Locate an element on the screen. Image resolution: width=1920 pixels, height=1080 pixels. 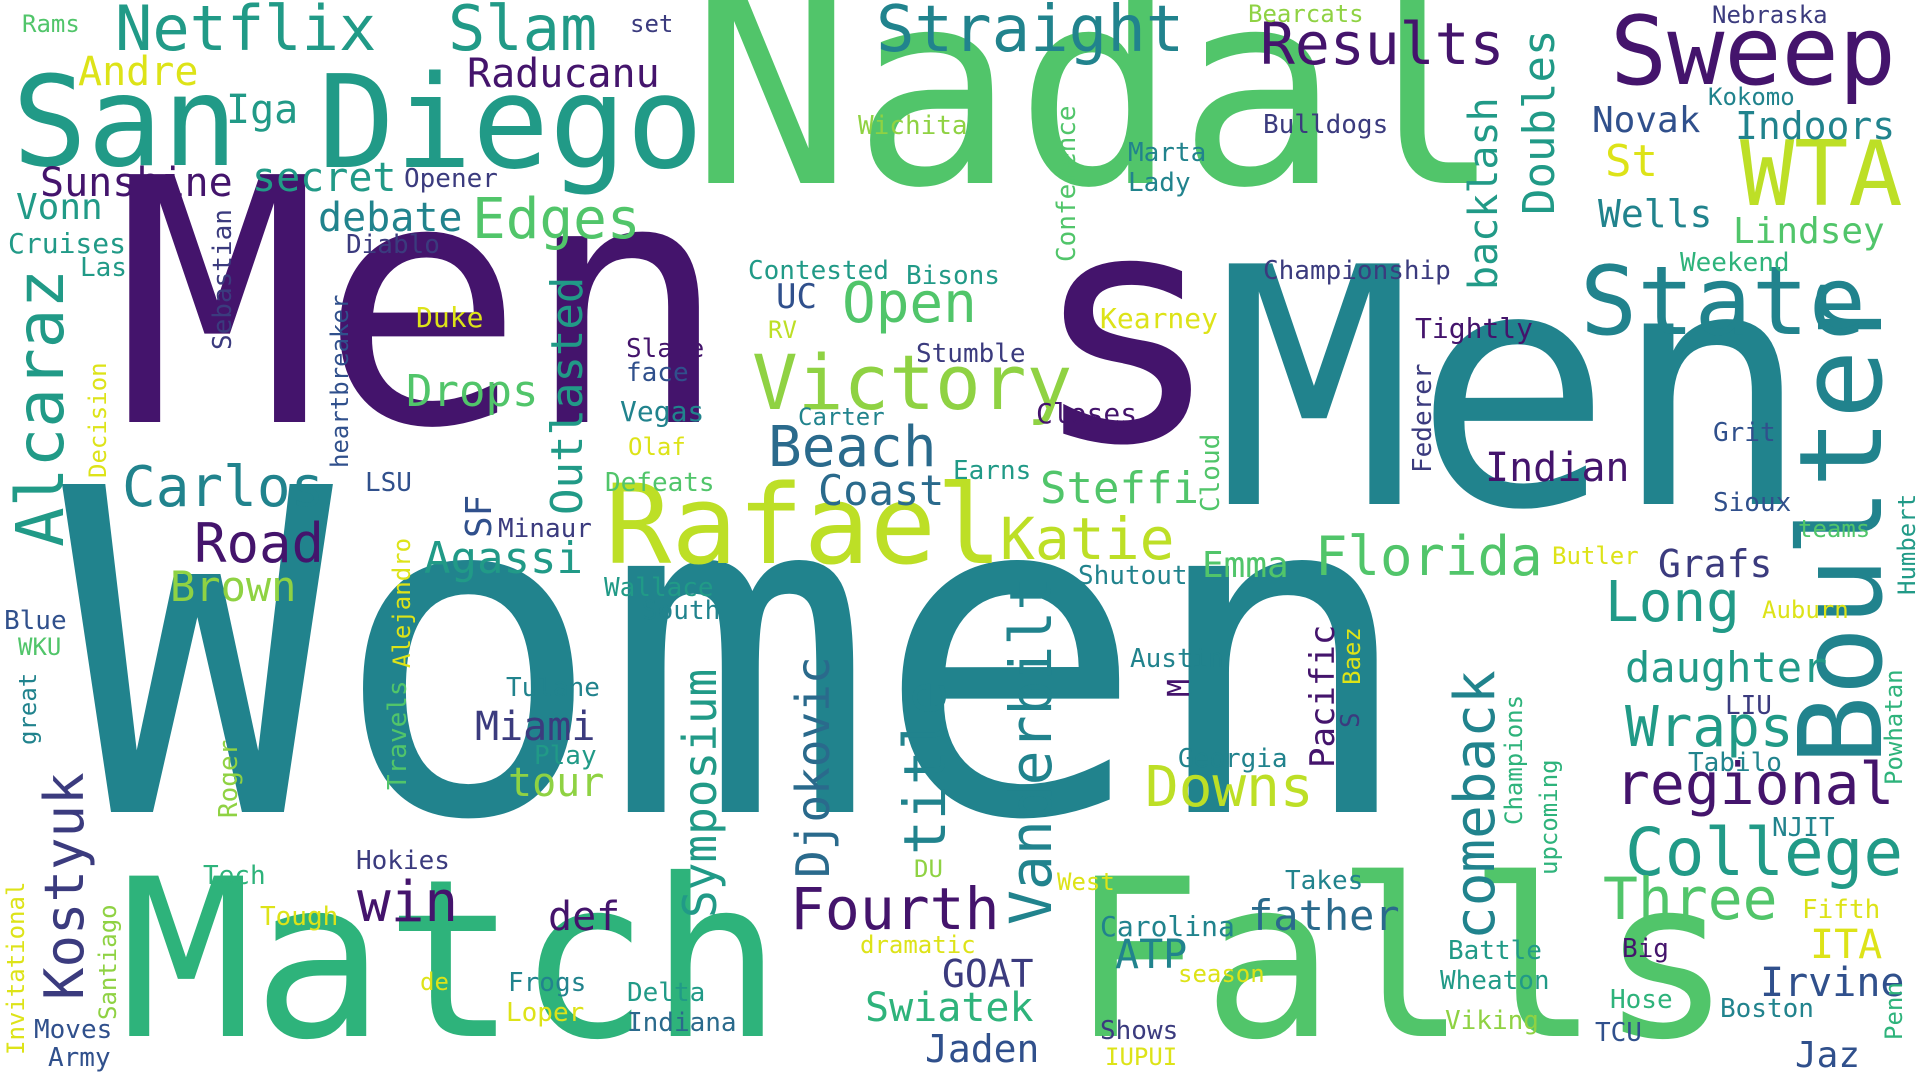
word-heartbreaker: heartbreaker is located at coordinates (340, 381).